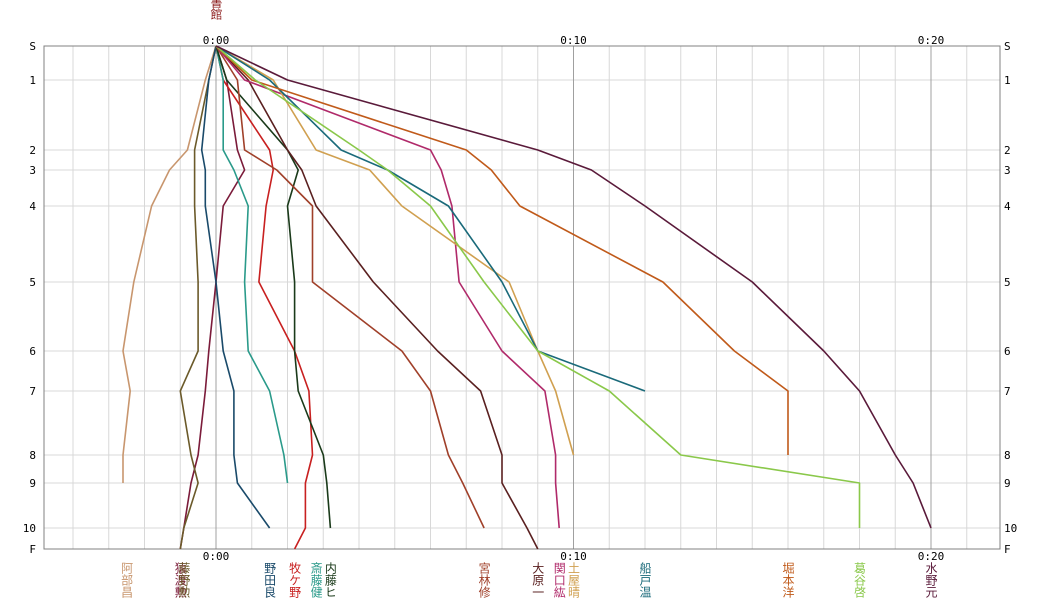  I want to click on y-axis-left: S 1 2 3 4 5 6 7 8 9 10 F, so click(30, 298).